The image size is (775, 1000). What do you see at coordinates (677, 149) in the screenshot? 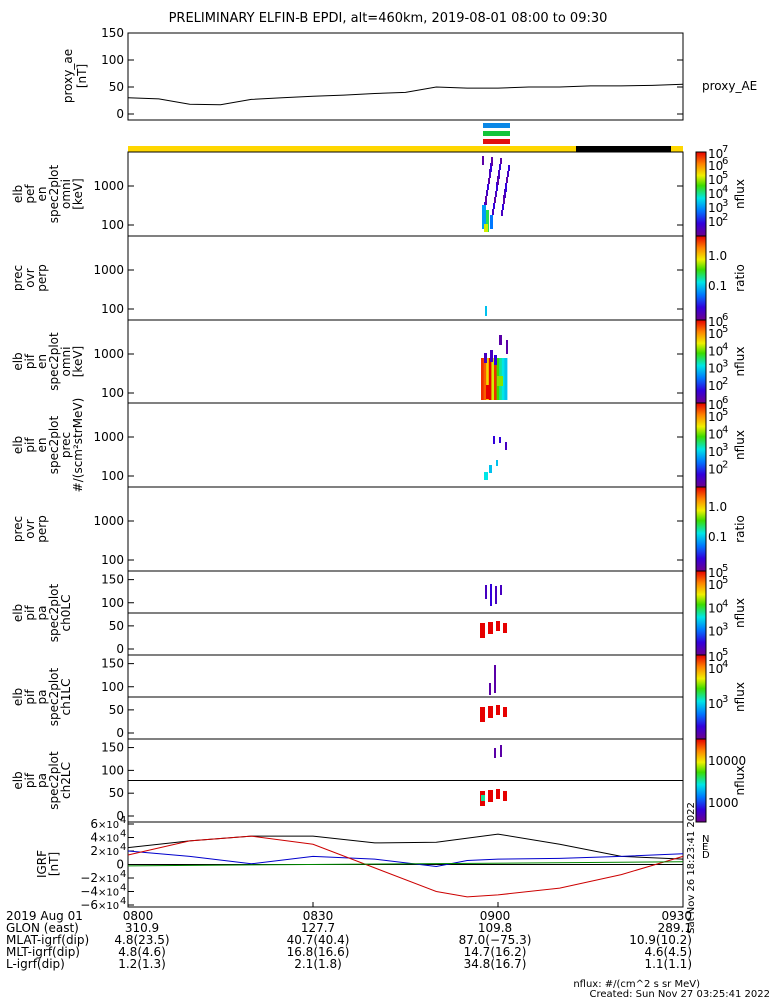
I see `status-strip-yellow-end` at bounding box center [677, 149].